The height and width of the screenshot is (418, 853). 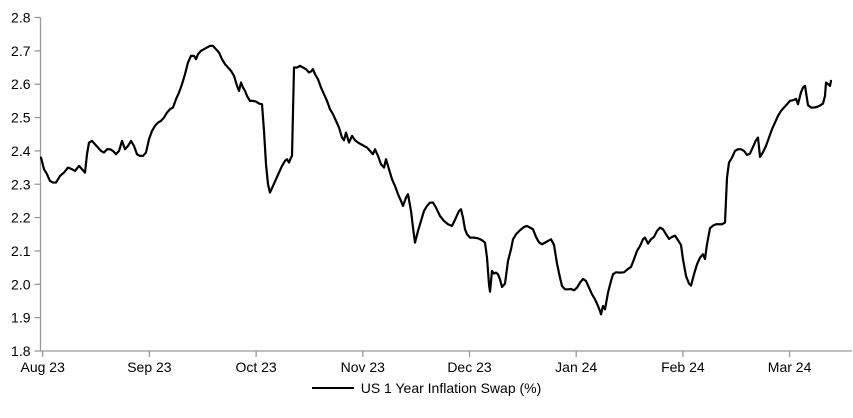 What do you see at coordinates (21, 284) in the screenshot?
I see `y-tick-label: 2.0` at bounding box center [21, 284].